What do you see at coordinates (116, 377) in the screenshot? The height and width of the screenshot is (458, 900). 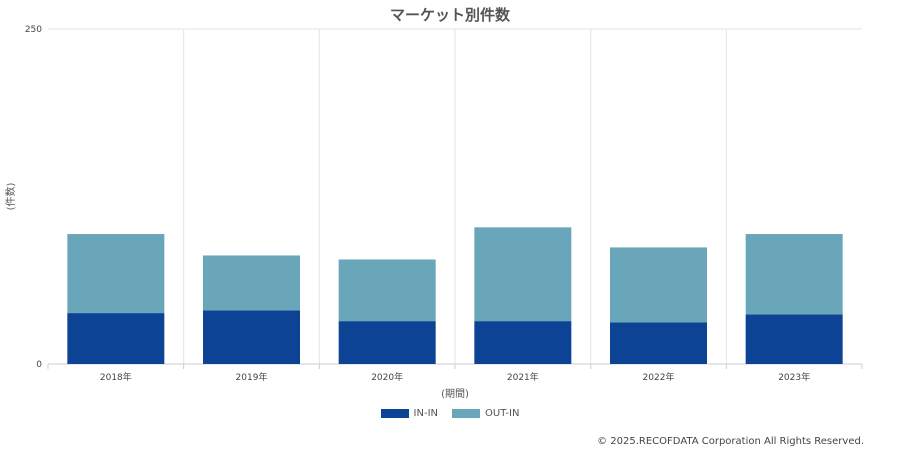 I see `x-tick-label: 2018年` at bounding box center [116, 377].